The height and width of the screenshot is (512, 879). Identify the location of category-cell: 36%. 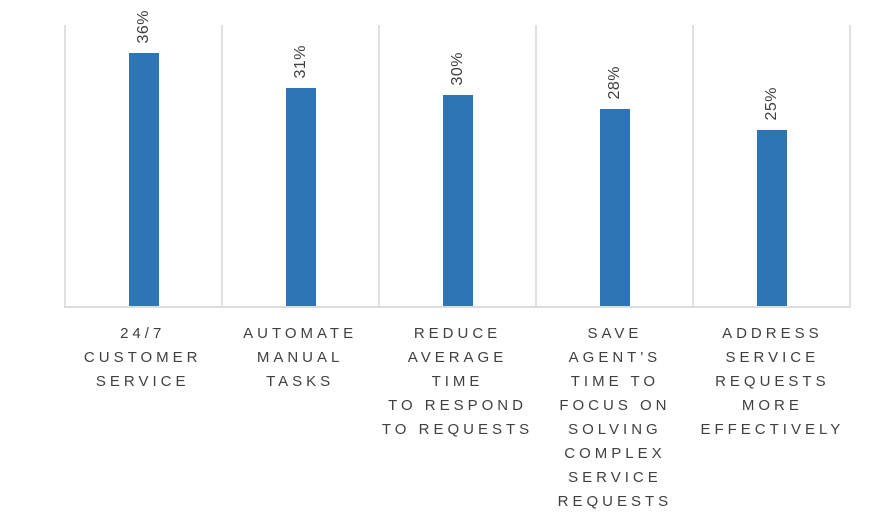
(142, 158).